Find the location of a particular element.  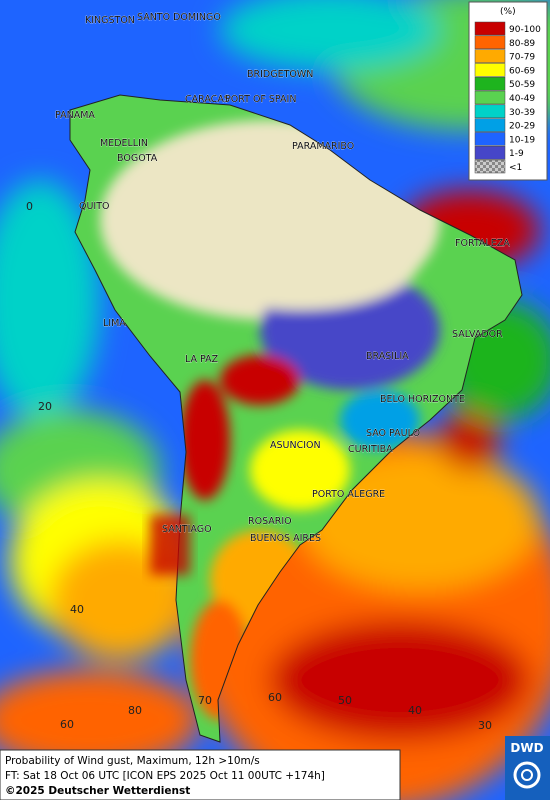

city-label: MEDELLIN is located at coordinates (124, 143).